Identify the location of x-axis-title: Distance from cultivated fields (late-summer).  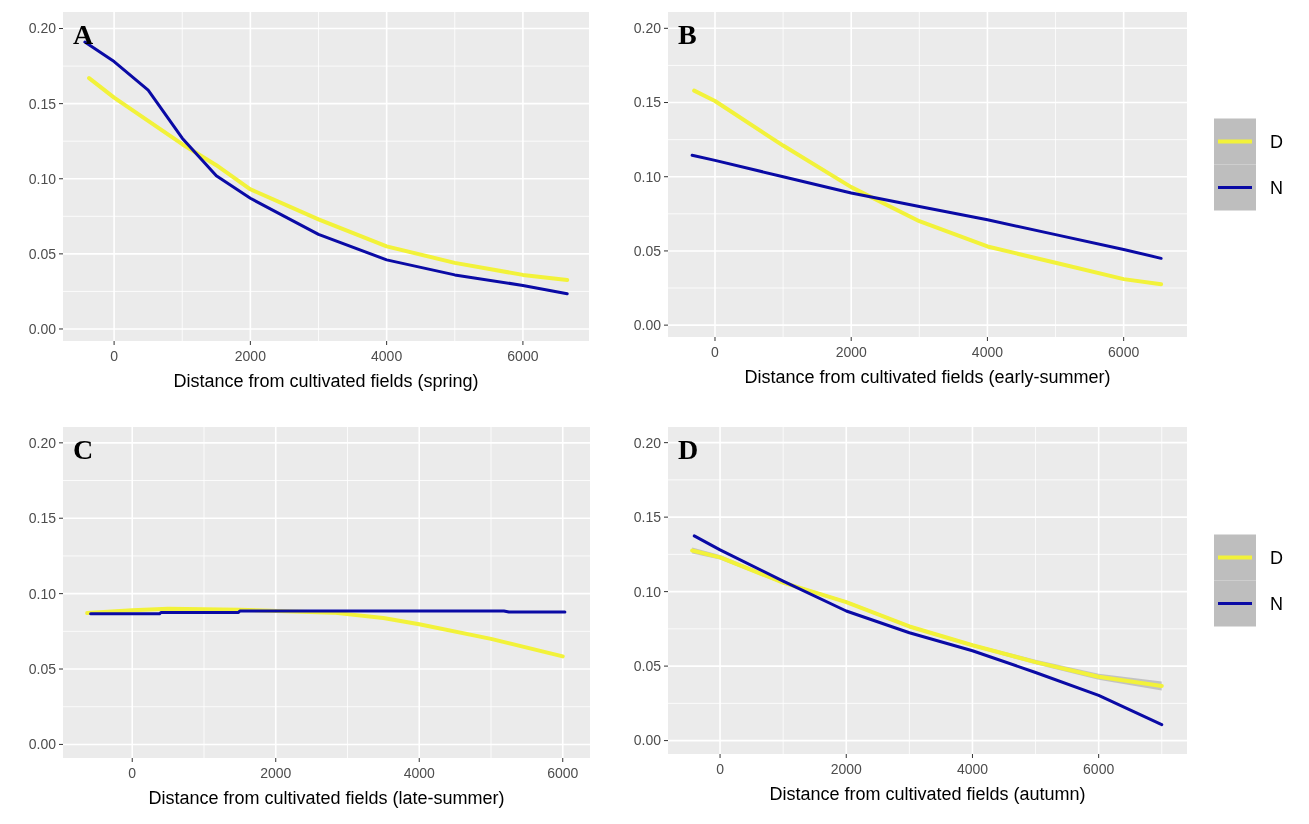
(326, 798).